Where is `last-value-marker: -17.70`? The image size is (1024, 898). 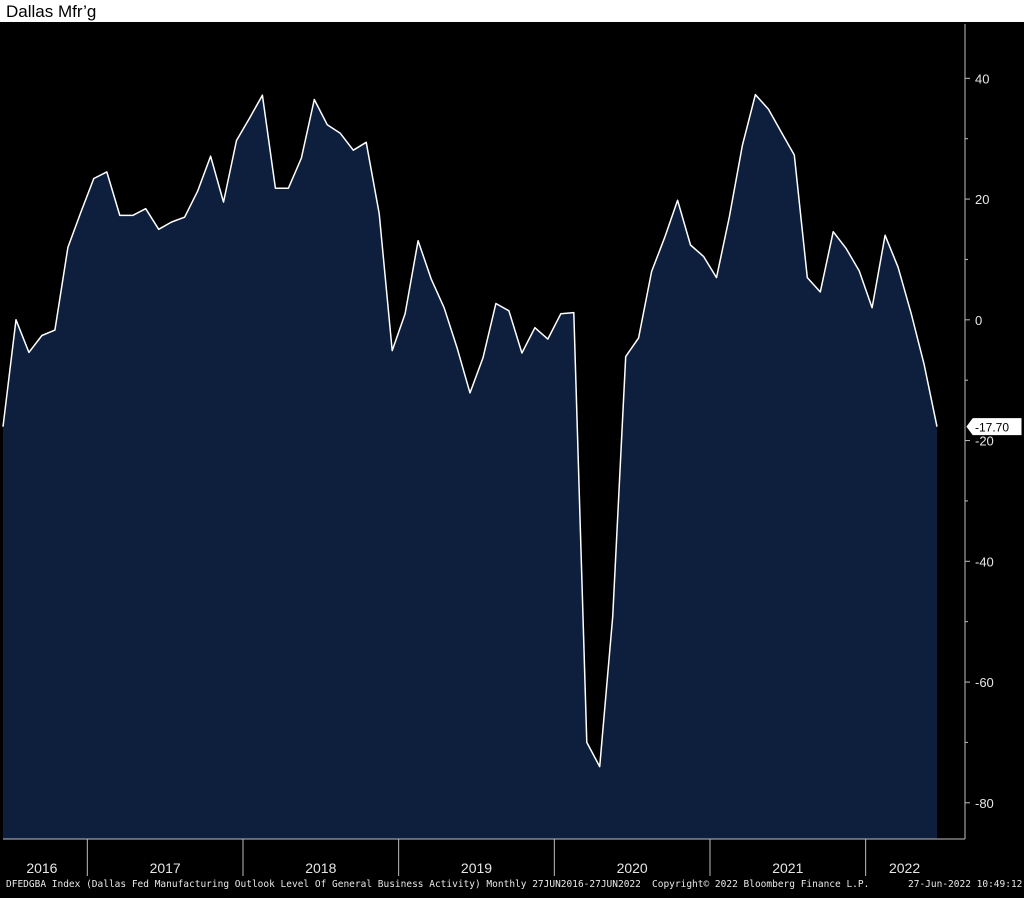 last-value-marker: -17.70 is located at coordinates (994, 427).